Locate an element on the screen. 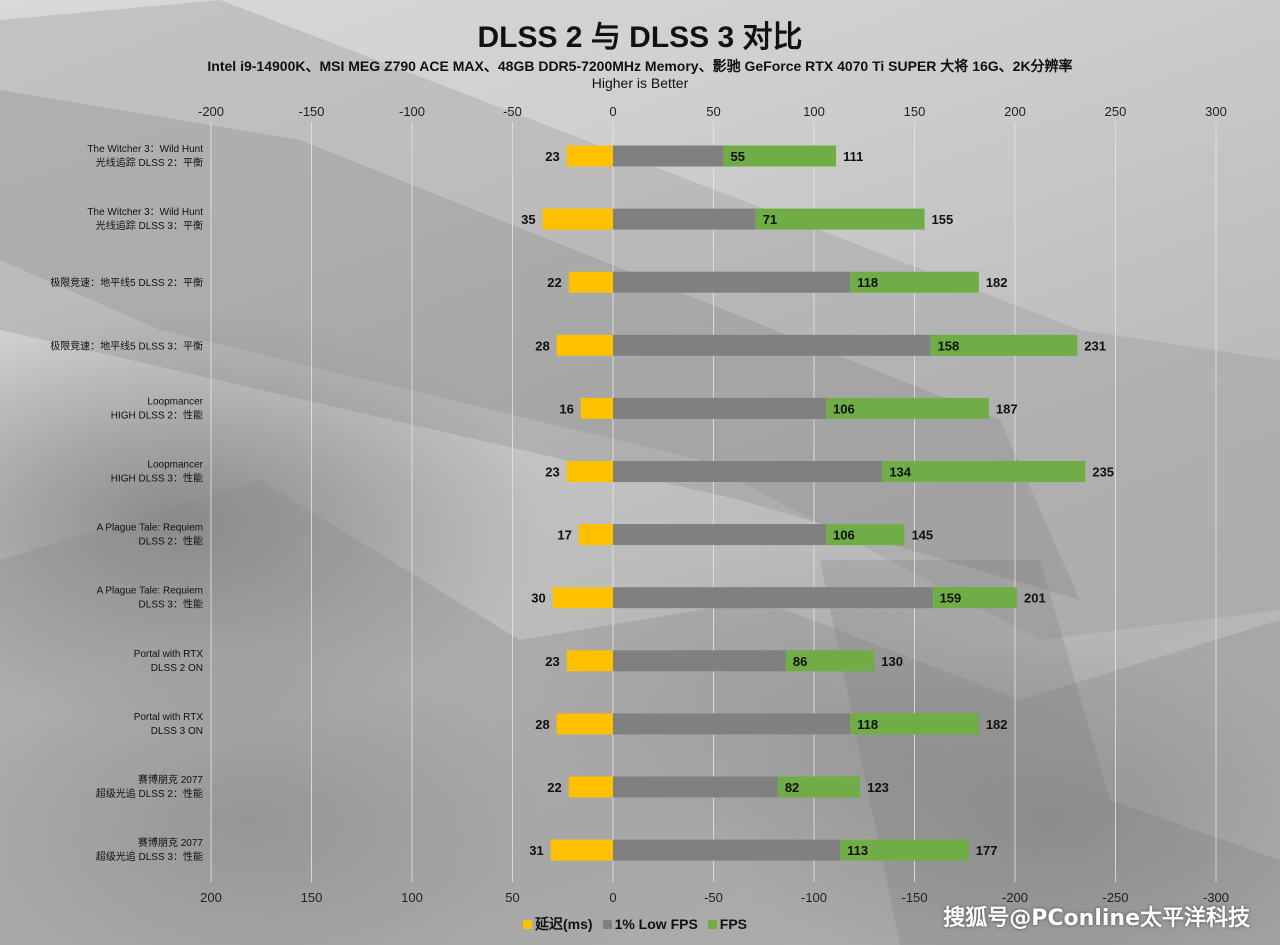 Image resolution: width=1280 pixels, height=945 pixels. bottom-axis-tick-label: -300 is located at coordinates (1216, 897).